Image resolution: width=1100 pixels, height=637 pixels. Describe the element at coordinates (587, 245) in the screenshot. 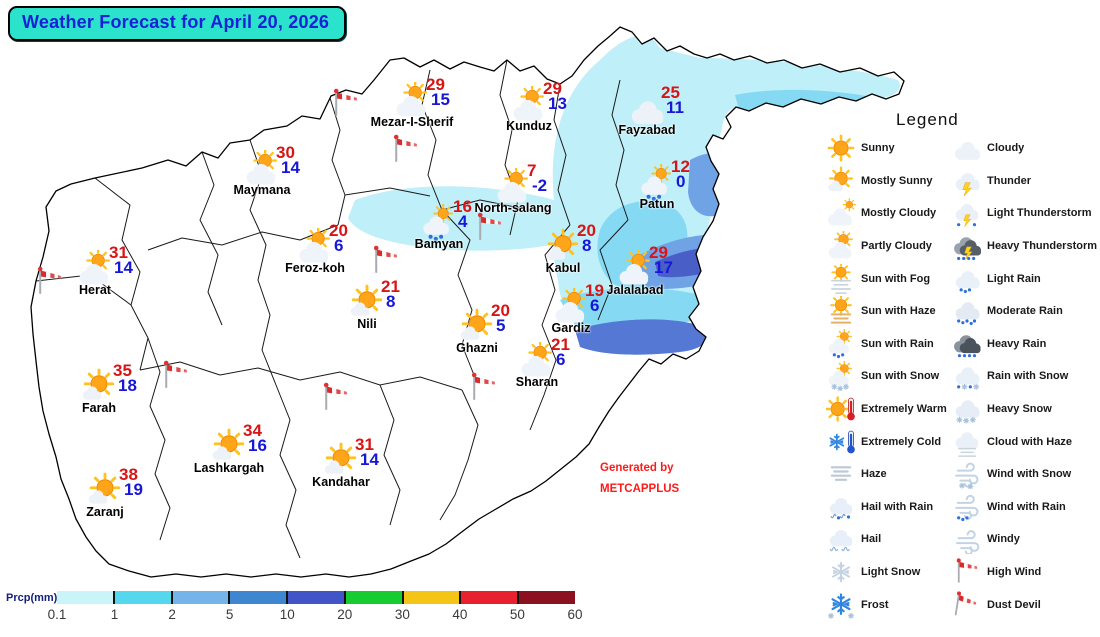

I see `temp-low: 8` at that location.